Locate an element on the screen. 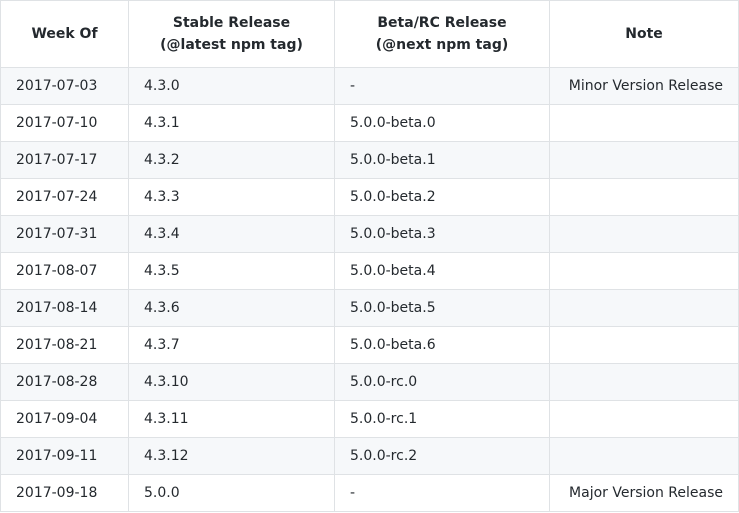 The height and width of the screenshot is (513, 739). stable-release-cell: 4.3.2 is located at coordinates (231, 160).